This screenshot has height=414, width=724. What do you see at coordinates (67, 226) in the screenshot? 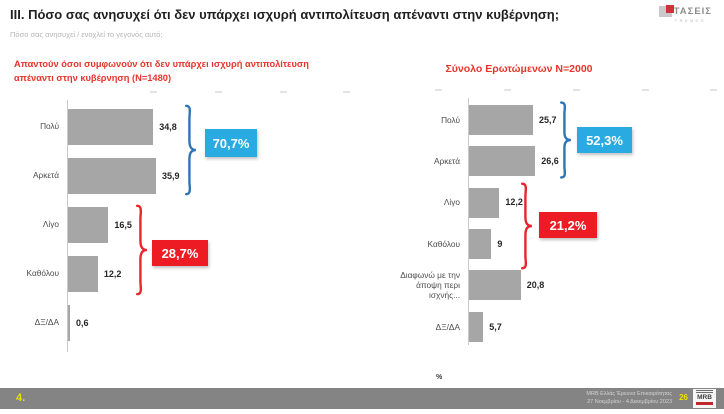
I see `left-chart-axis-line` at bounding box center [67, 226].